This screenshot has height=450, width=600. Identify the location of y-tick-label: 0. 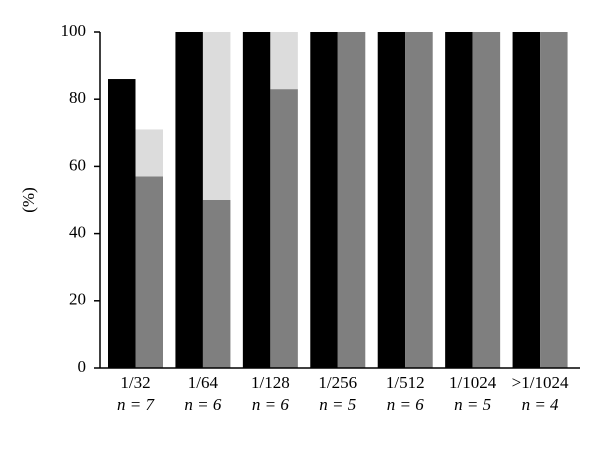
(82, 366).